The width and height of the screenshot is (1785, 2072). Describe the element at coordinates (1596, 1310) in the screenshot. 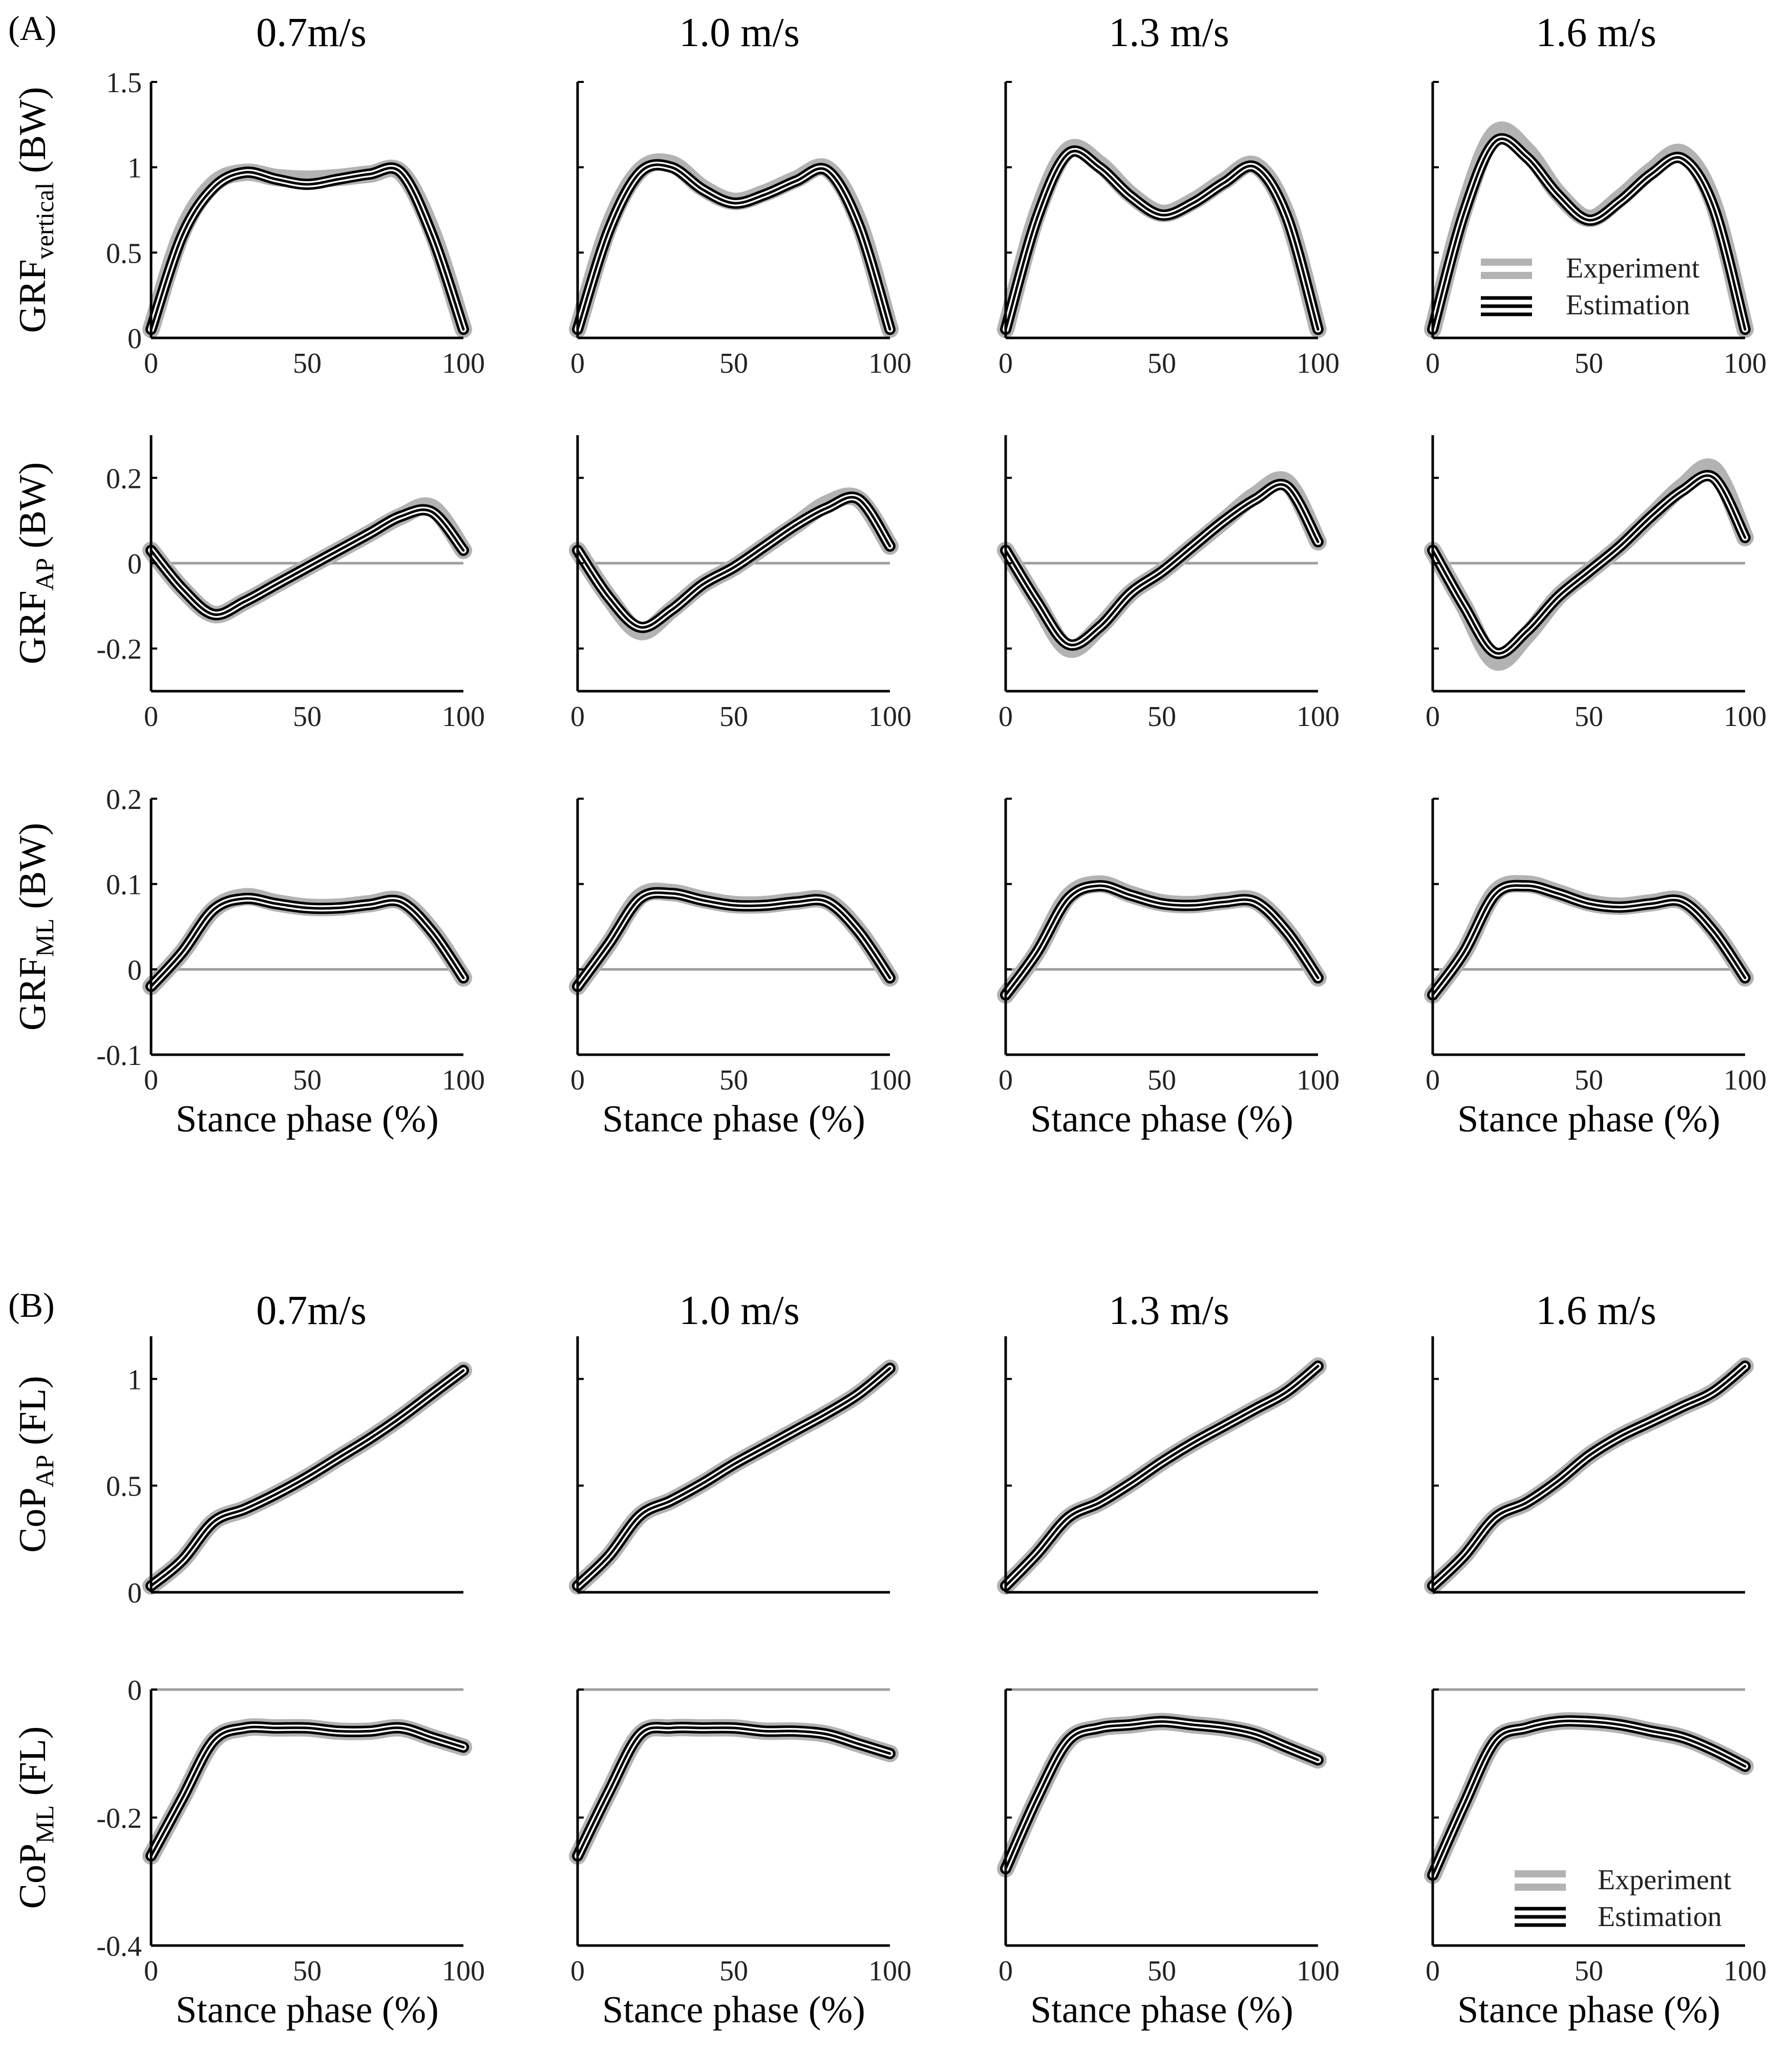

I see `speed-title-b-4: 1.6 m/s` at that location.